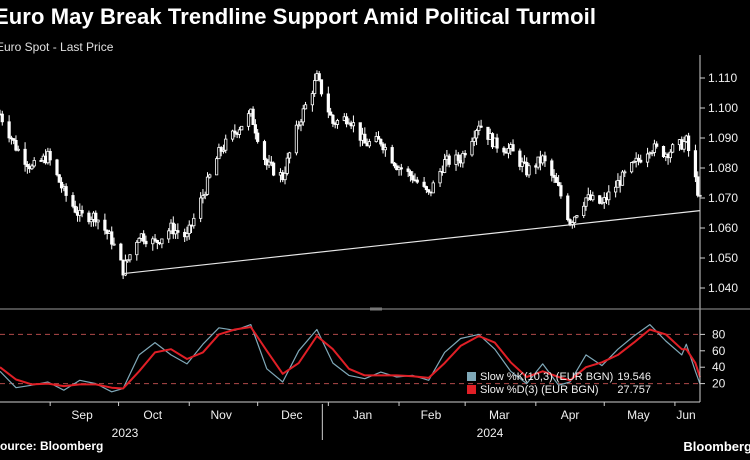  What do you see at coordinates (350, 358) in the screenshot?
I see `slow-d-line` at bounding box center [350, 358].